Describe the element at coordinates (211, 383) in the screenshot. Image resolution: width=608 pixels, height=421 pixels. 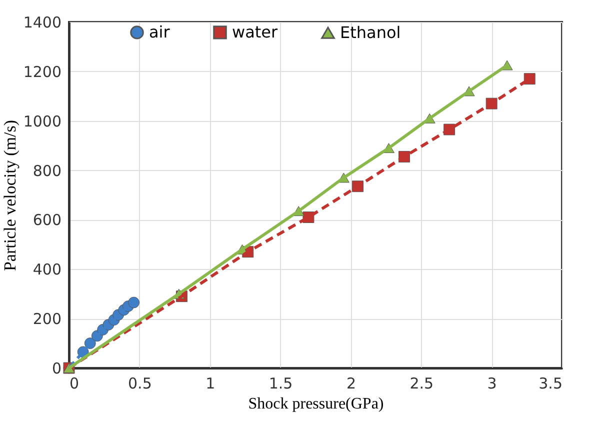
I see `x-tick-label: 1` at that location.